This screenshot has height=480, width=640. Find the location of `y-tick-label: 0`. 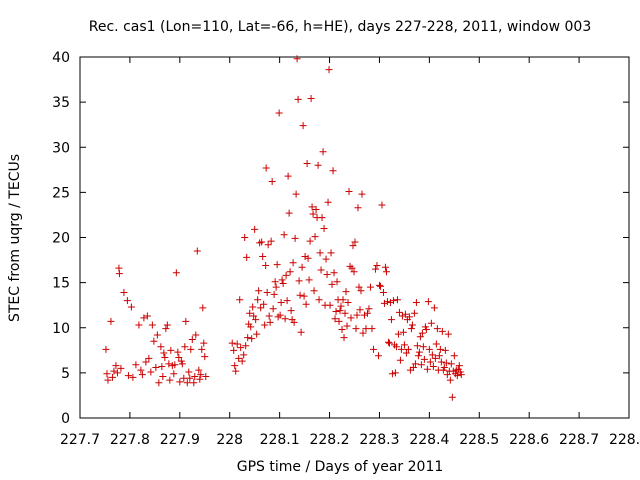

y-tick-label: 0 is located at coordinates (65, 419).